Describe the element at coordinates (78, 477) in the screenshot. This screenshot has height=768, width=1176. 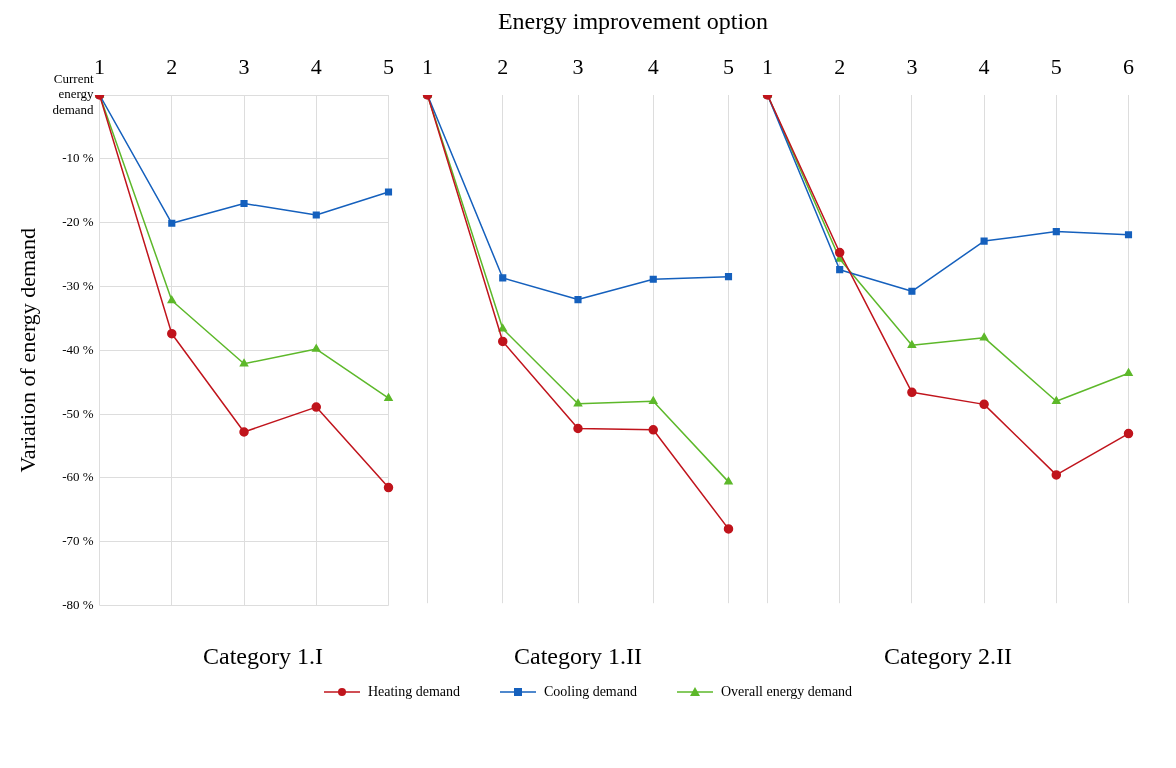
I see `y-tick-label: -60 %` at that location.